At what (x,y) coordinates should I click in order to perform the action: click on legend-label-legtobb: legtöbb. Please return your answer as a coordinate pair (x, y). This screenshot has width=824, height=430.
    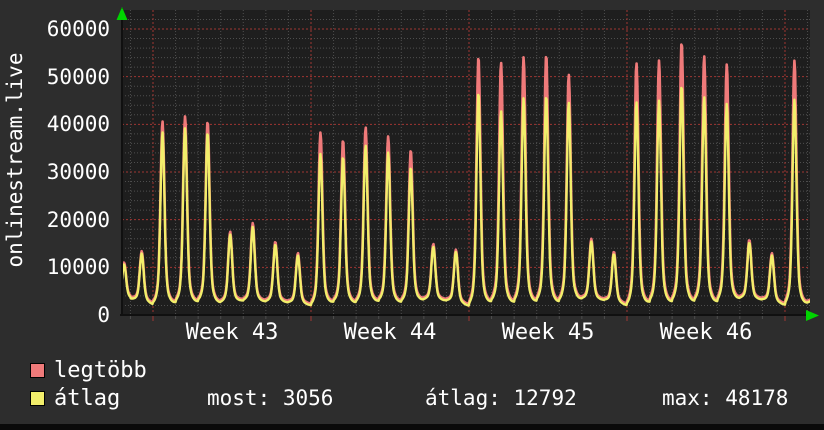
    Looking at the image, I should click on (100, 370).